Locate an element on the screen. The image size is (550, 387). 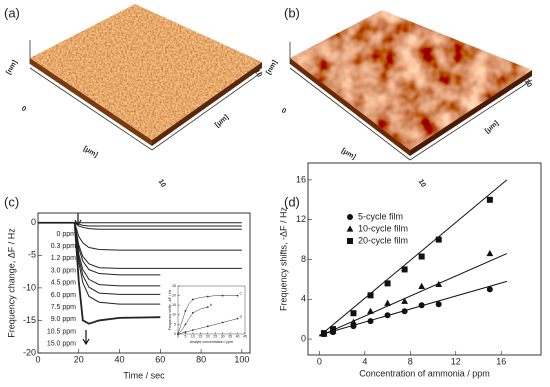
y-tick-label: 8 is located at coordinates (303, 259).